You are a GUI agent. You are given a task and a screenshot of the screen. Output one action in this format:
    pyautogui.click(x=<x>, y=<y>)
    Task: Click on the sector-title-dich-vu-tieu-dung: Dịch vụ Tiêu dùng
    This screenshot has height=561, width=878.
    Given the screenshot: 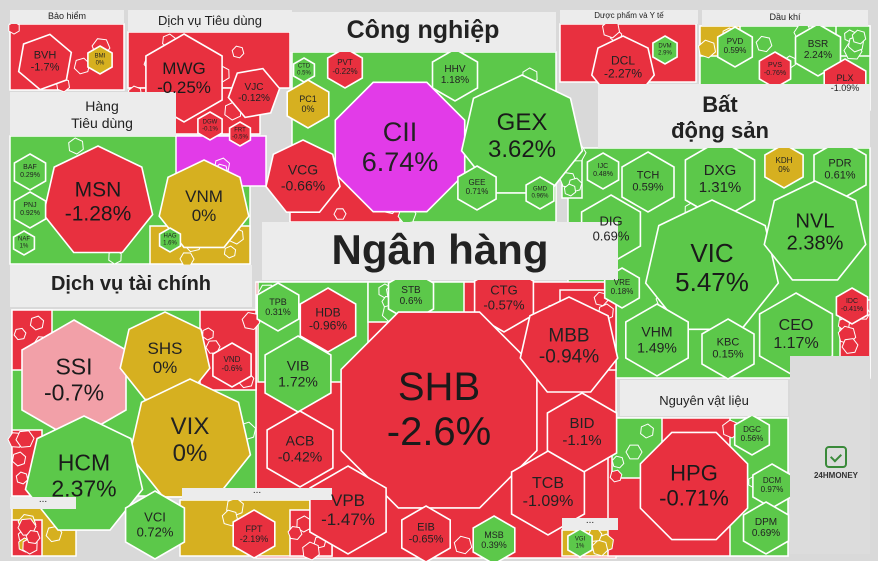 What is the action you would take?
    pyautogui.click(x=210, y=20)
    